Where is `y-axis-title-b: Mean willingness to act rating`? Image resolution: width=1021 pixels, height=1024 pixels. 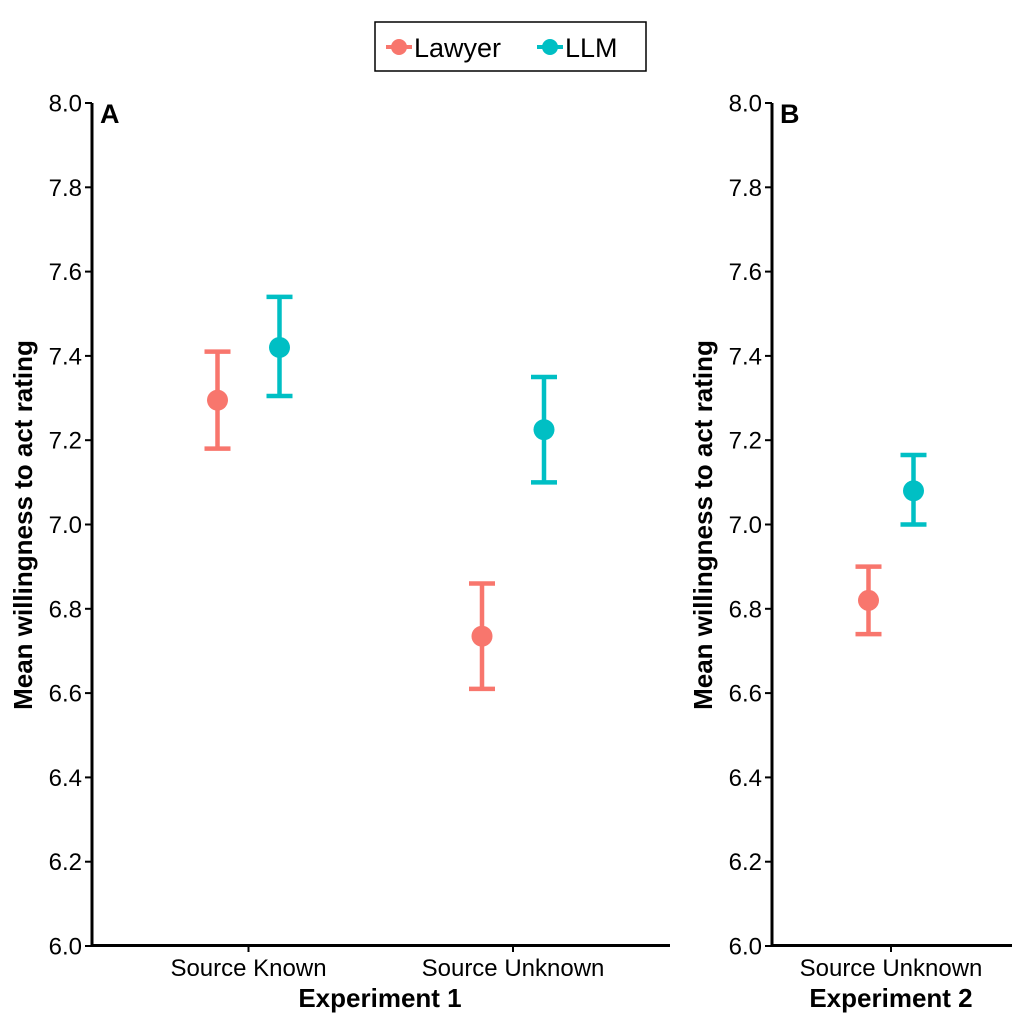
y-axis-title-b: Mean willingness to act rating is located at coordinates (703, 525).